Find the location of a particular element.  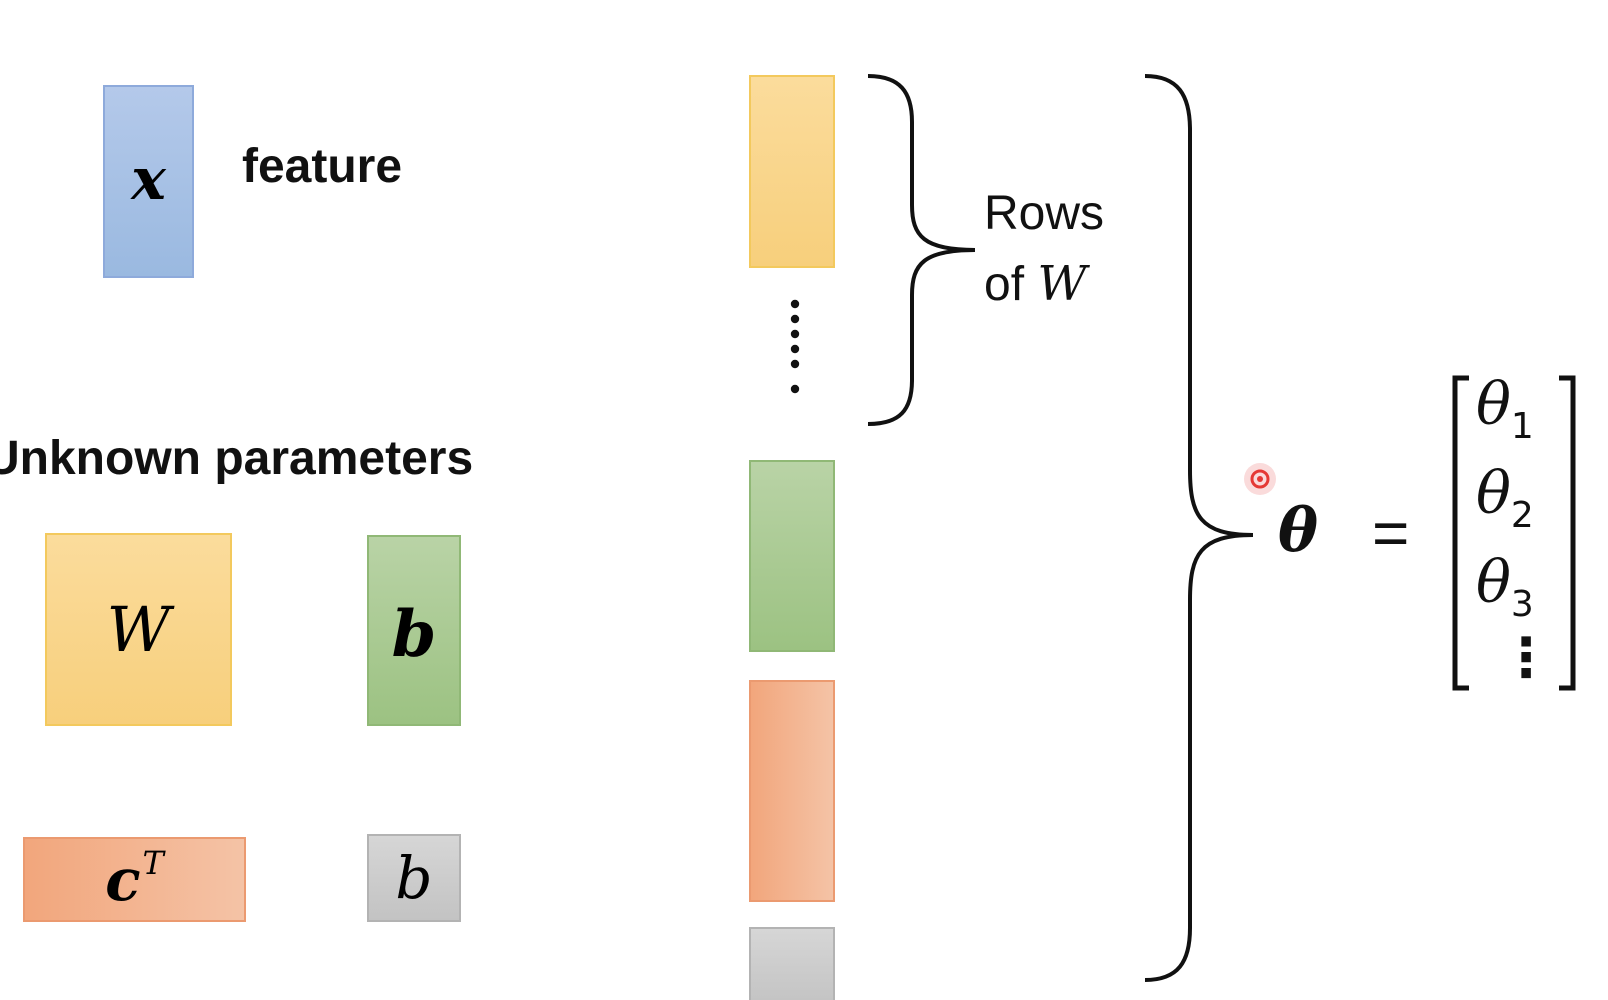

theta-vertical-ellipsis: ⋮ is located at coordinates (1526, 658).